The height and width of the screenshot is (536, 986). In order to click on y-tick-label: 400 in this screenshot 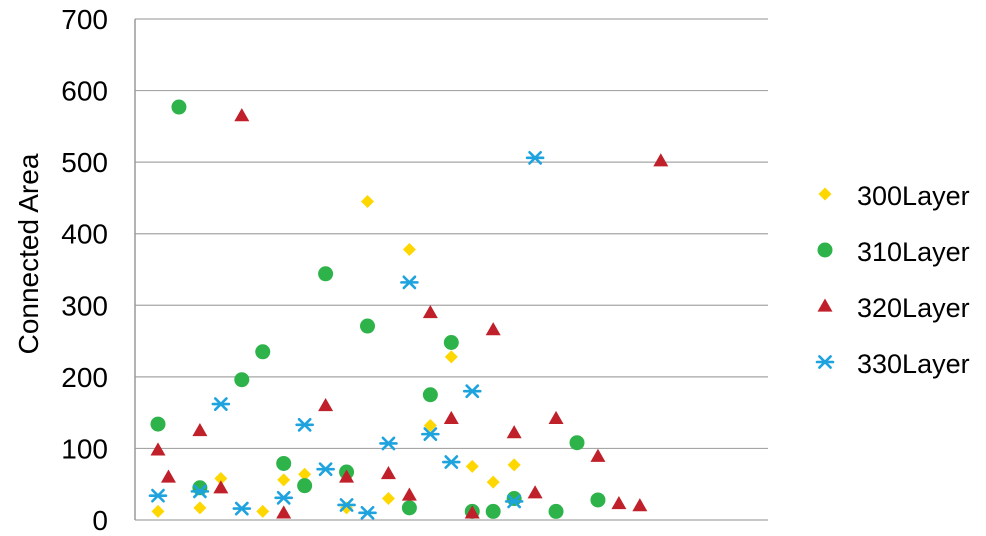, I will do `click(84, 234)`.